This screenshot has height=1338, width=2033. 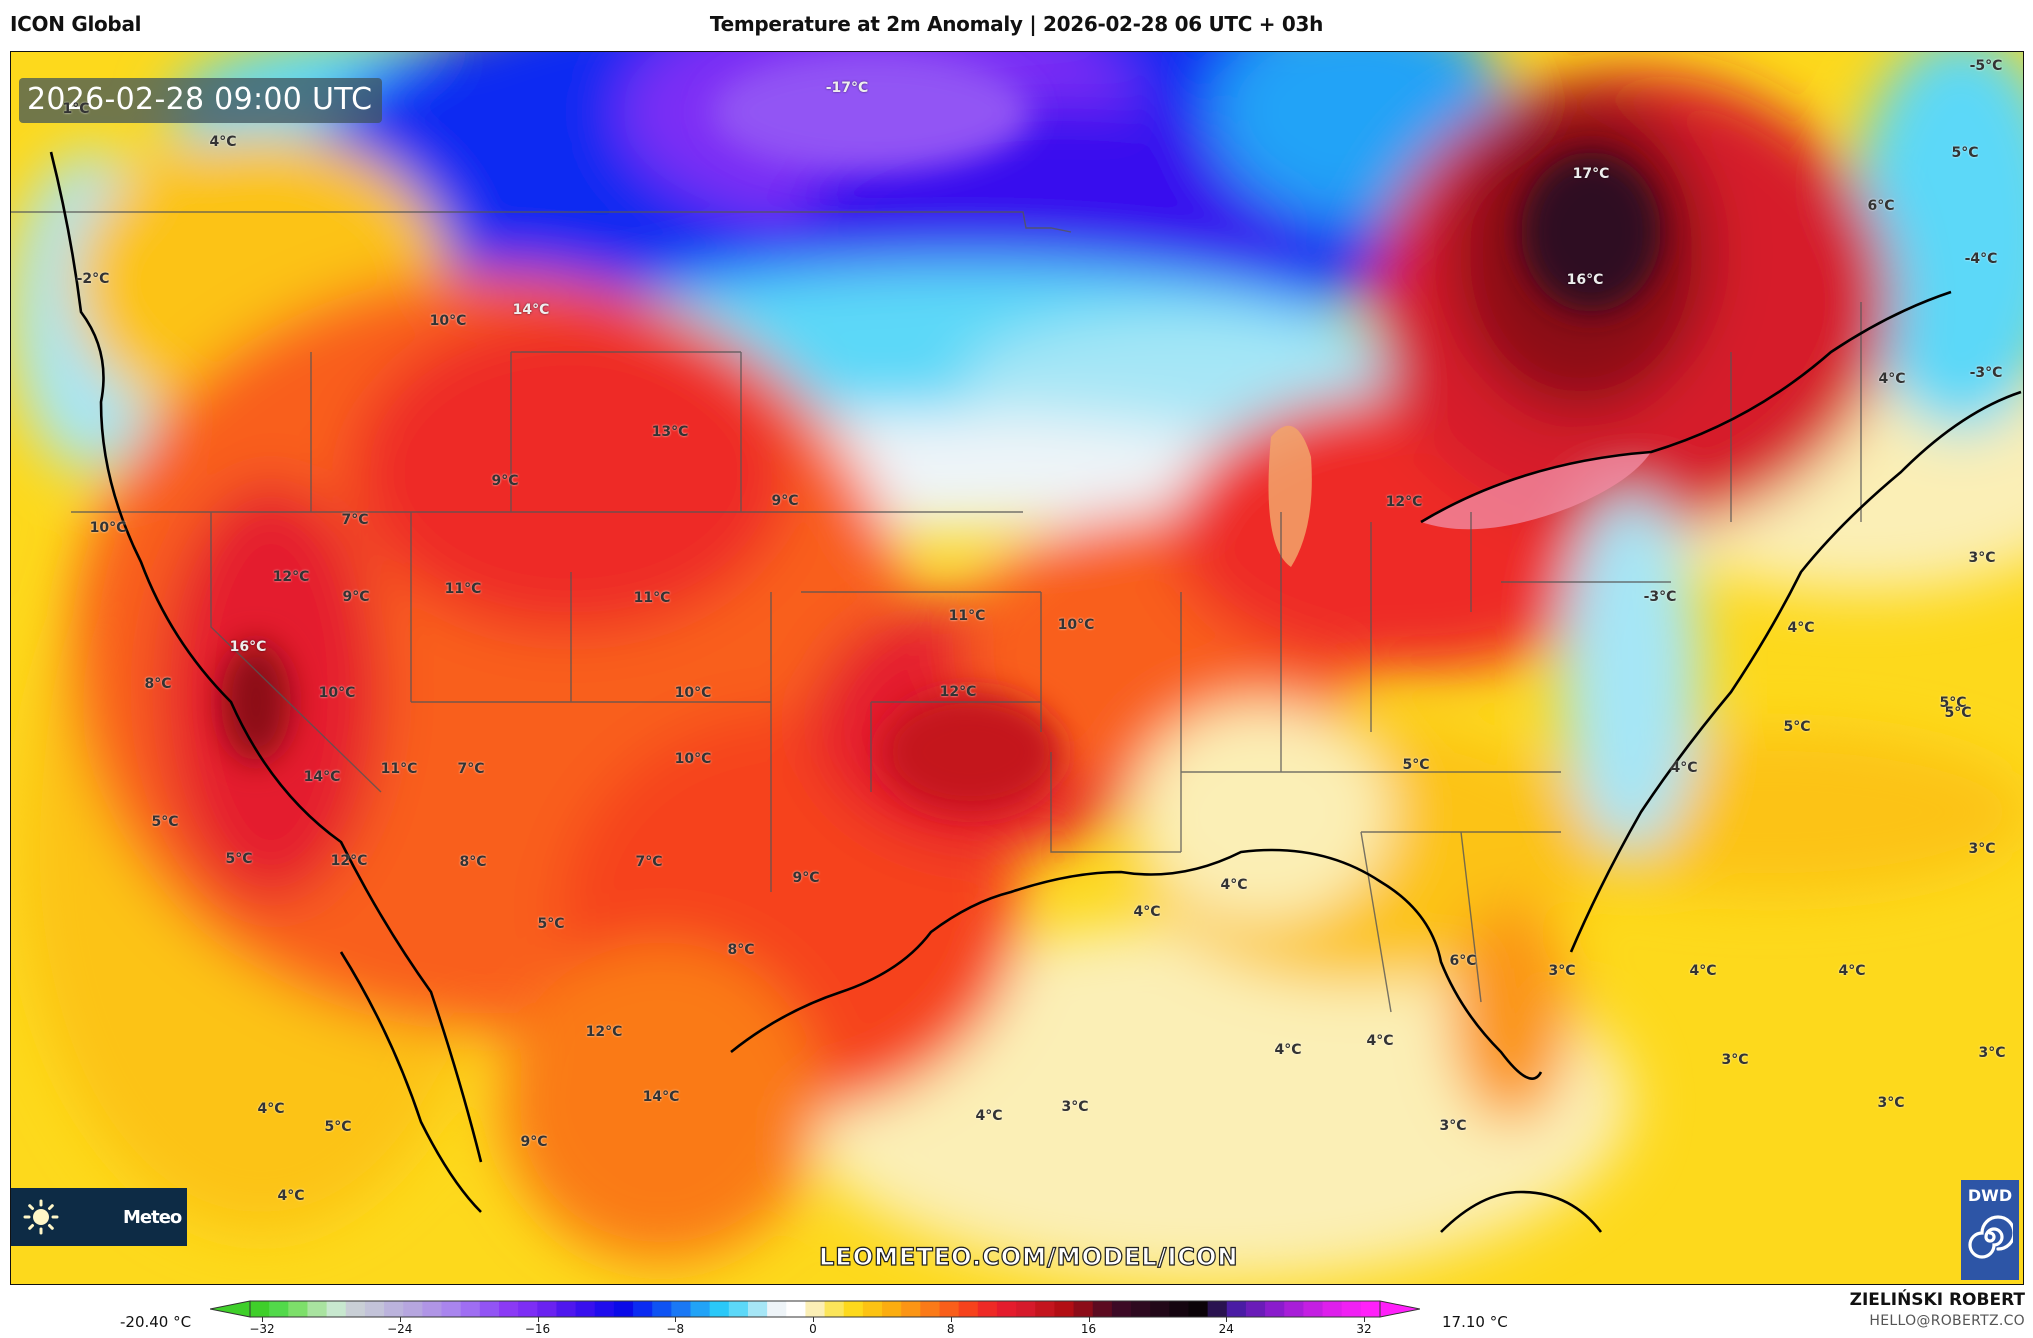 I want to click on author-name: ZIELIŃSKI ROBERT, so click(x=1937, y=1300).